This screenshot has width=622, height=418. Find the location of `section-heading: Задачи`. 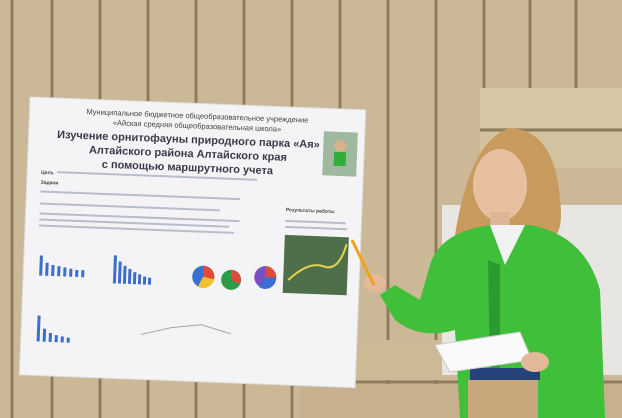

section-heading: Задачи is located at coordinates (50, 183).